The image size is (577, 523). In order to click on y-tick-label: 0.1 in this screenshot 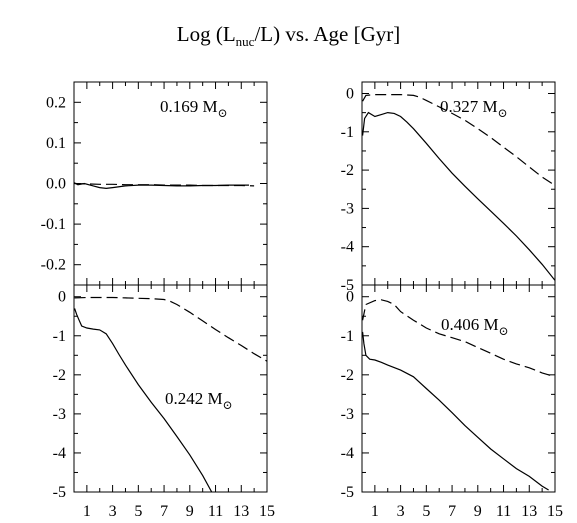, I will do `click(56, 143)`.